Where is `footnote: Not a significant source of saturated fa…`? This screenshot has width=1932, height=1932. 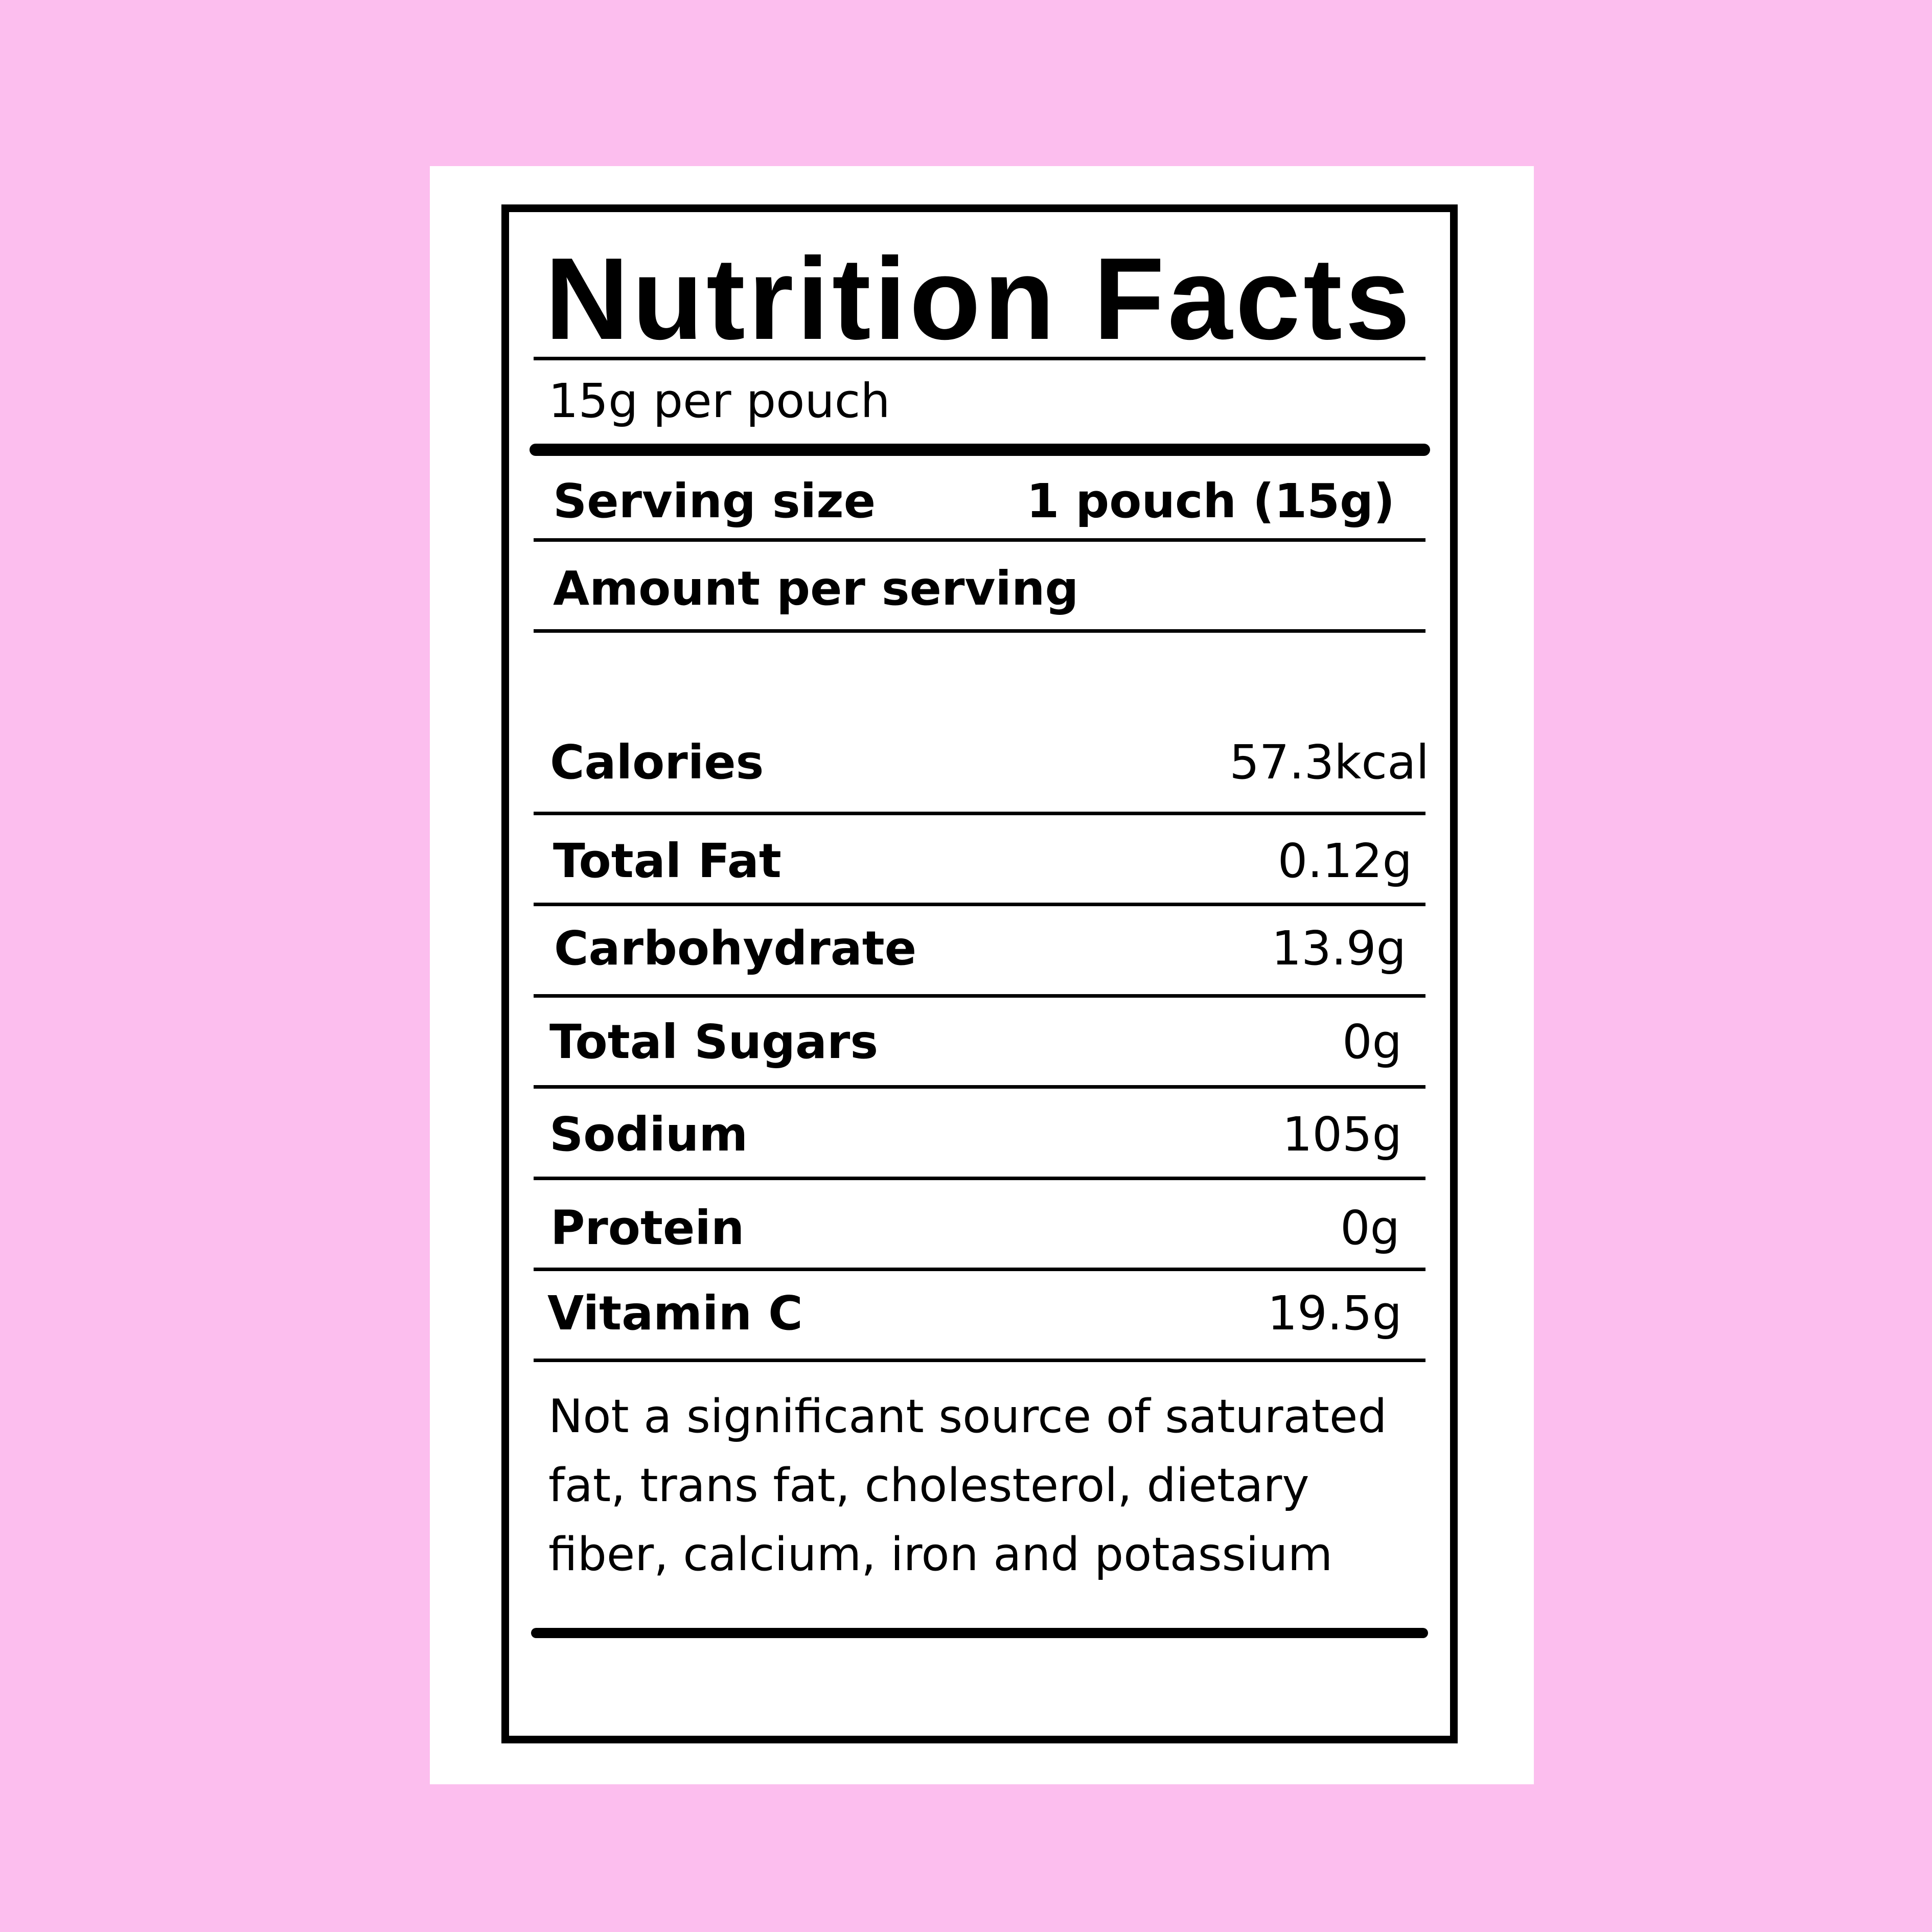 footnote: Not a significant source of saturated fa… is located at coordinates (988, 1485).